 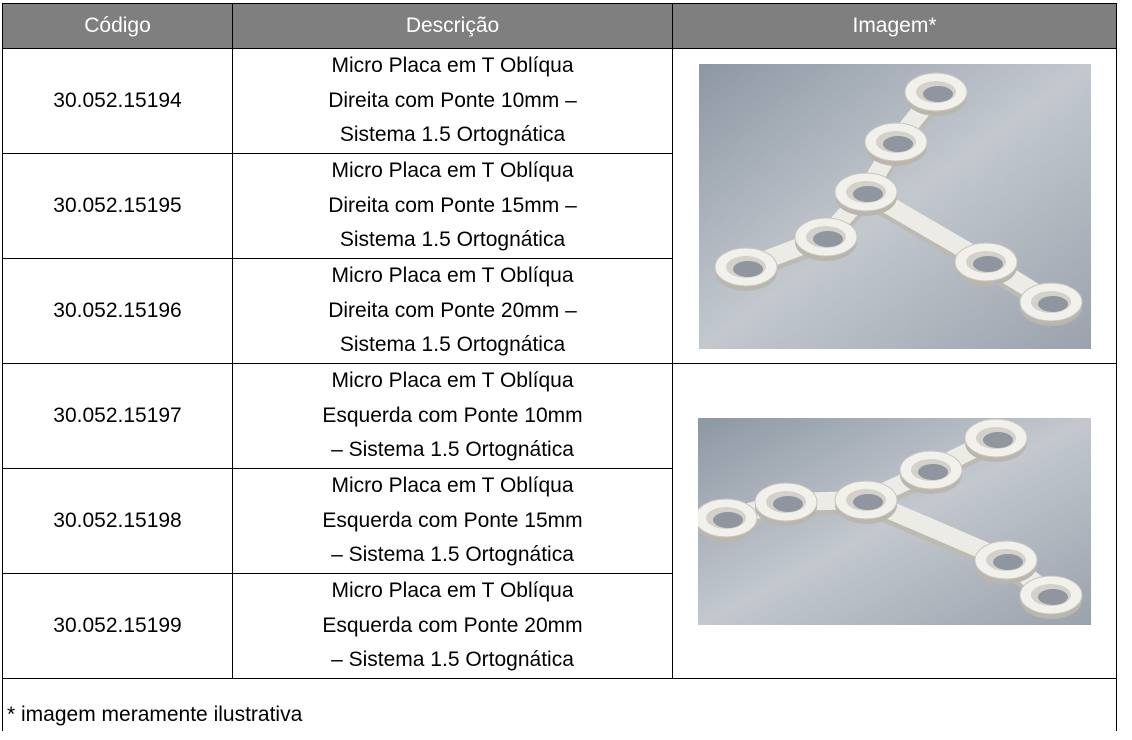 I want to click on note-row: * imagem meramente ilustrativa, so click(x=559, y=704).